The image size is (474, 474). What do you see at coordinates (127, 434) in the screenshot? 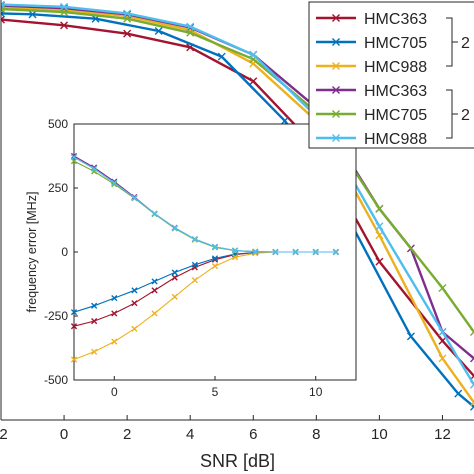
I see `main-x-tick-label: 2` at bounding box center [127, 434].